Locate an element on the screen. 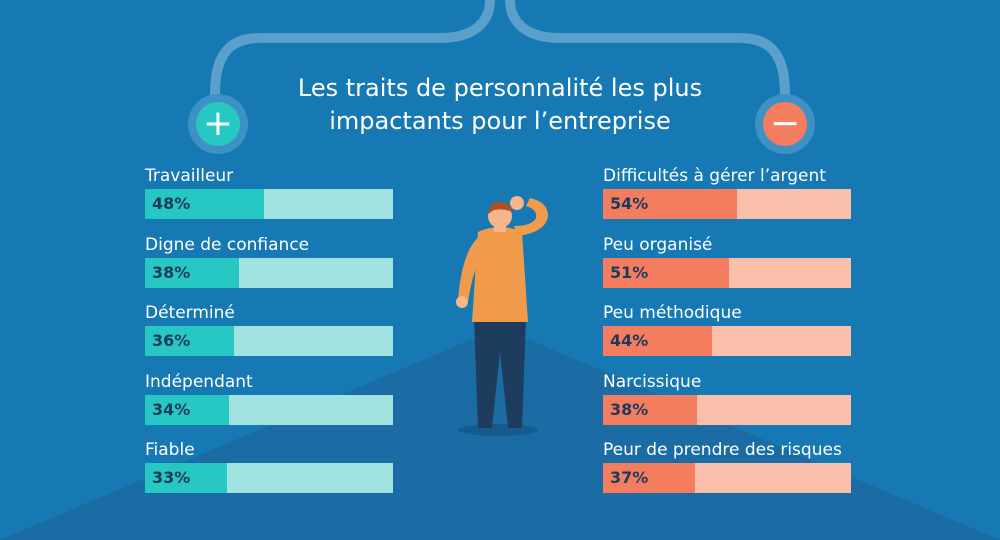  positive-trait-label: Travailleur is located at coordinates (189, 176).